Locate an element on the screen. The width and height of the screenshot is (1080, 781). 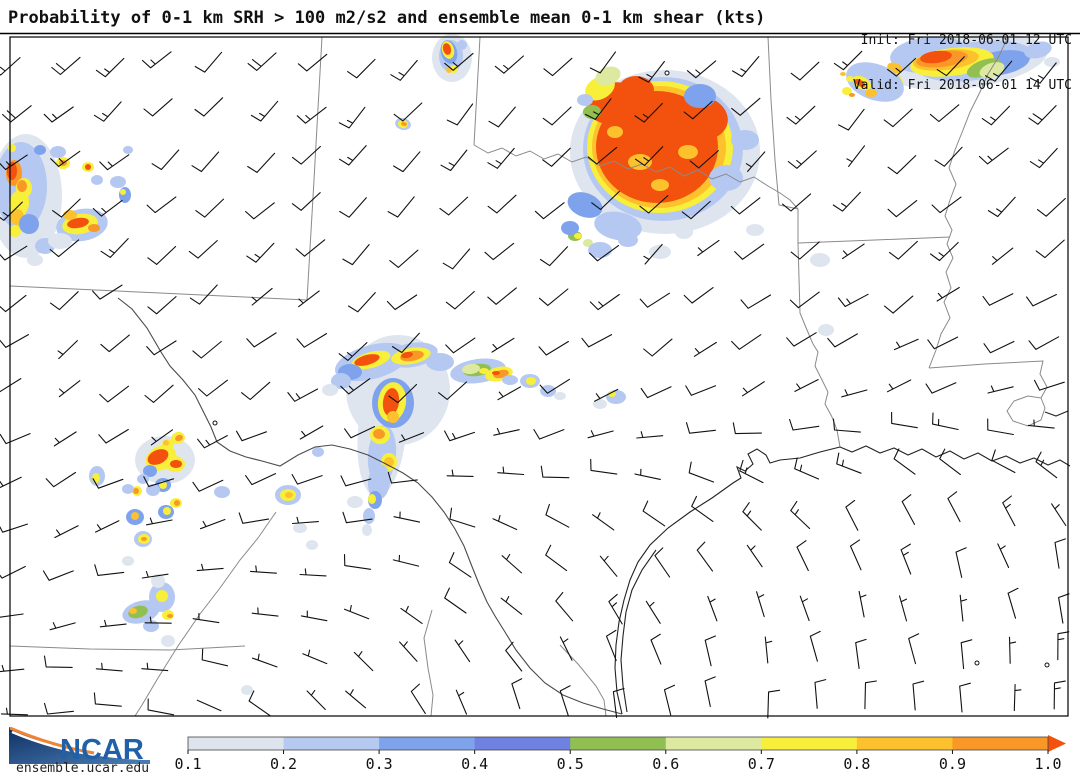
probability-colorbar: 0.1 0.2 0.3 0.4 0.5 0.6 0.7 0.8 0.9 1.0 is located at coordinates (620, 754).